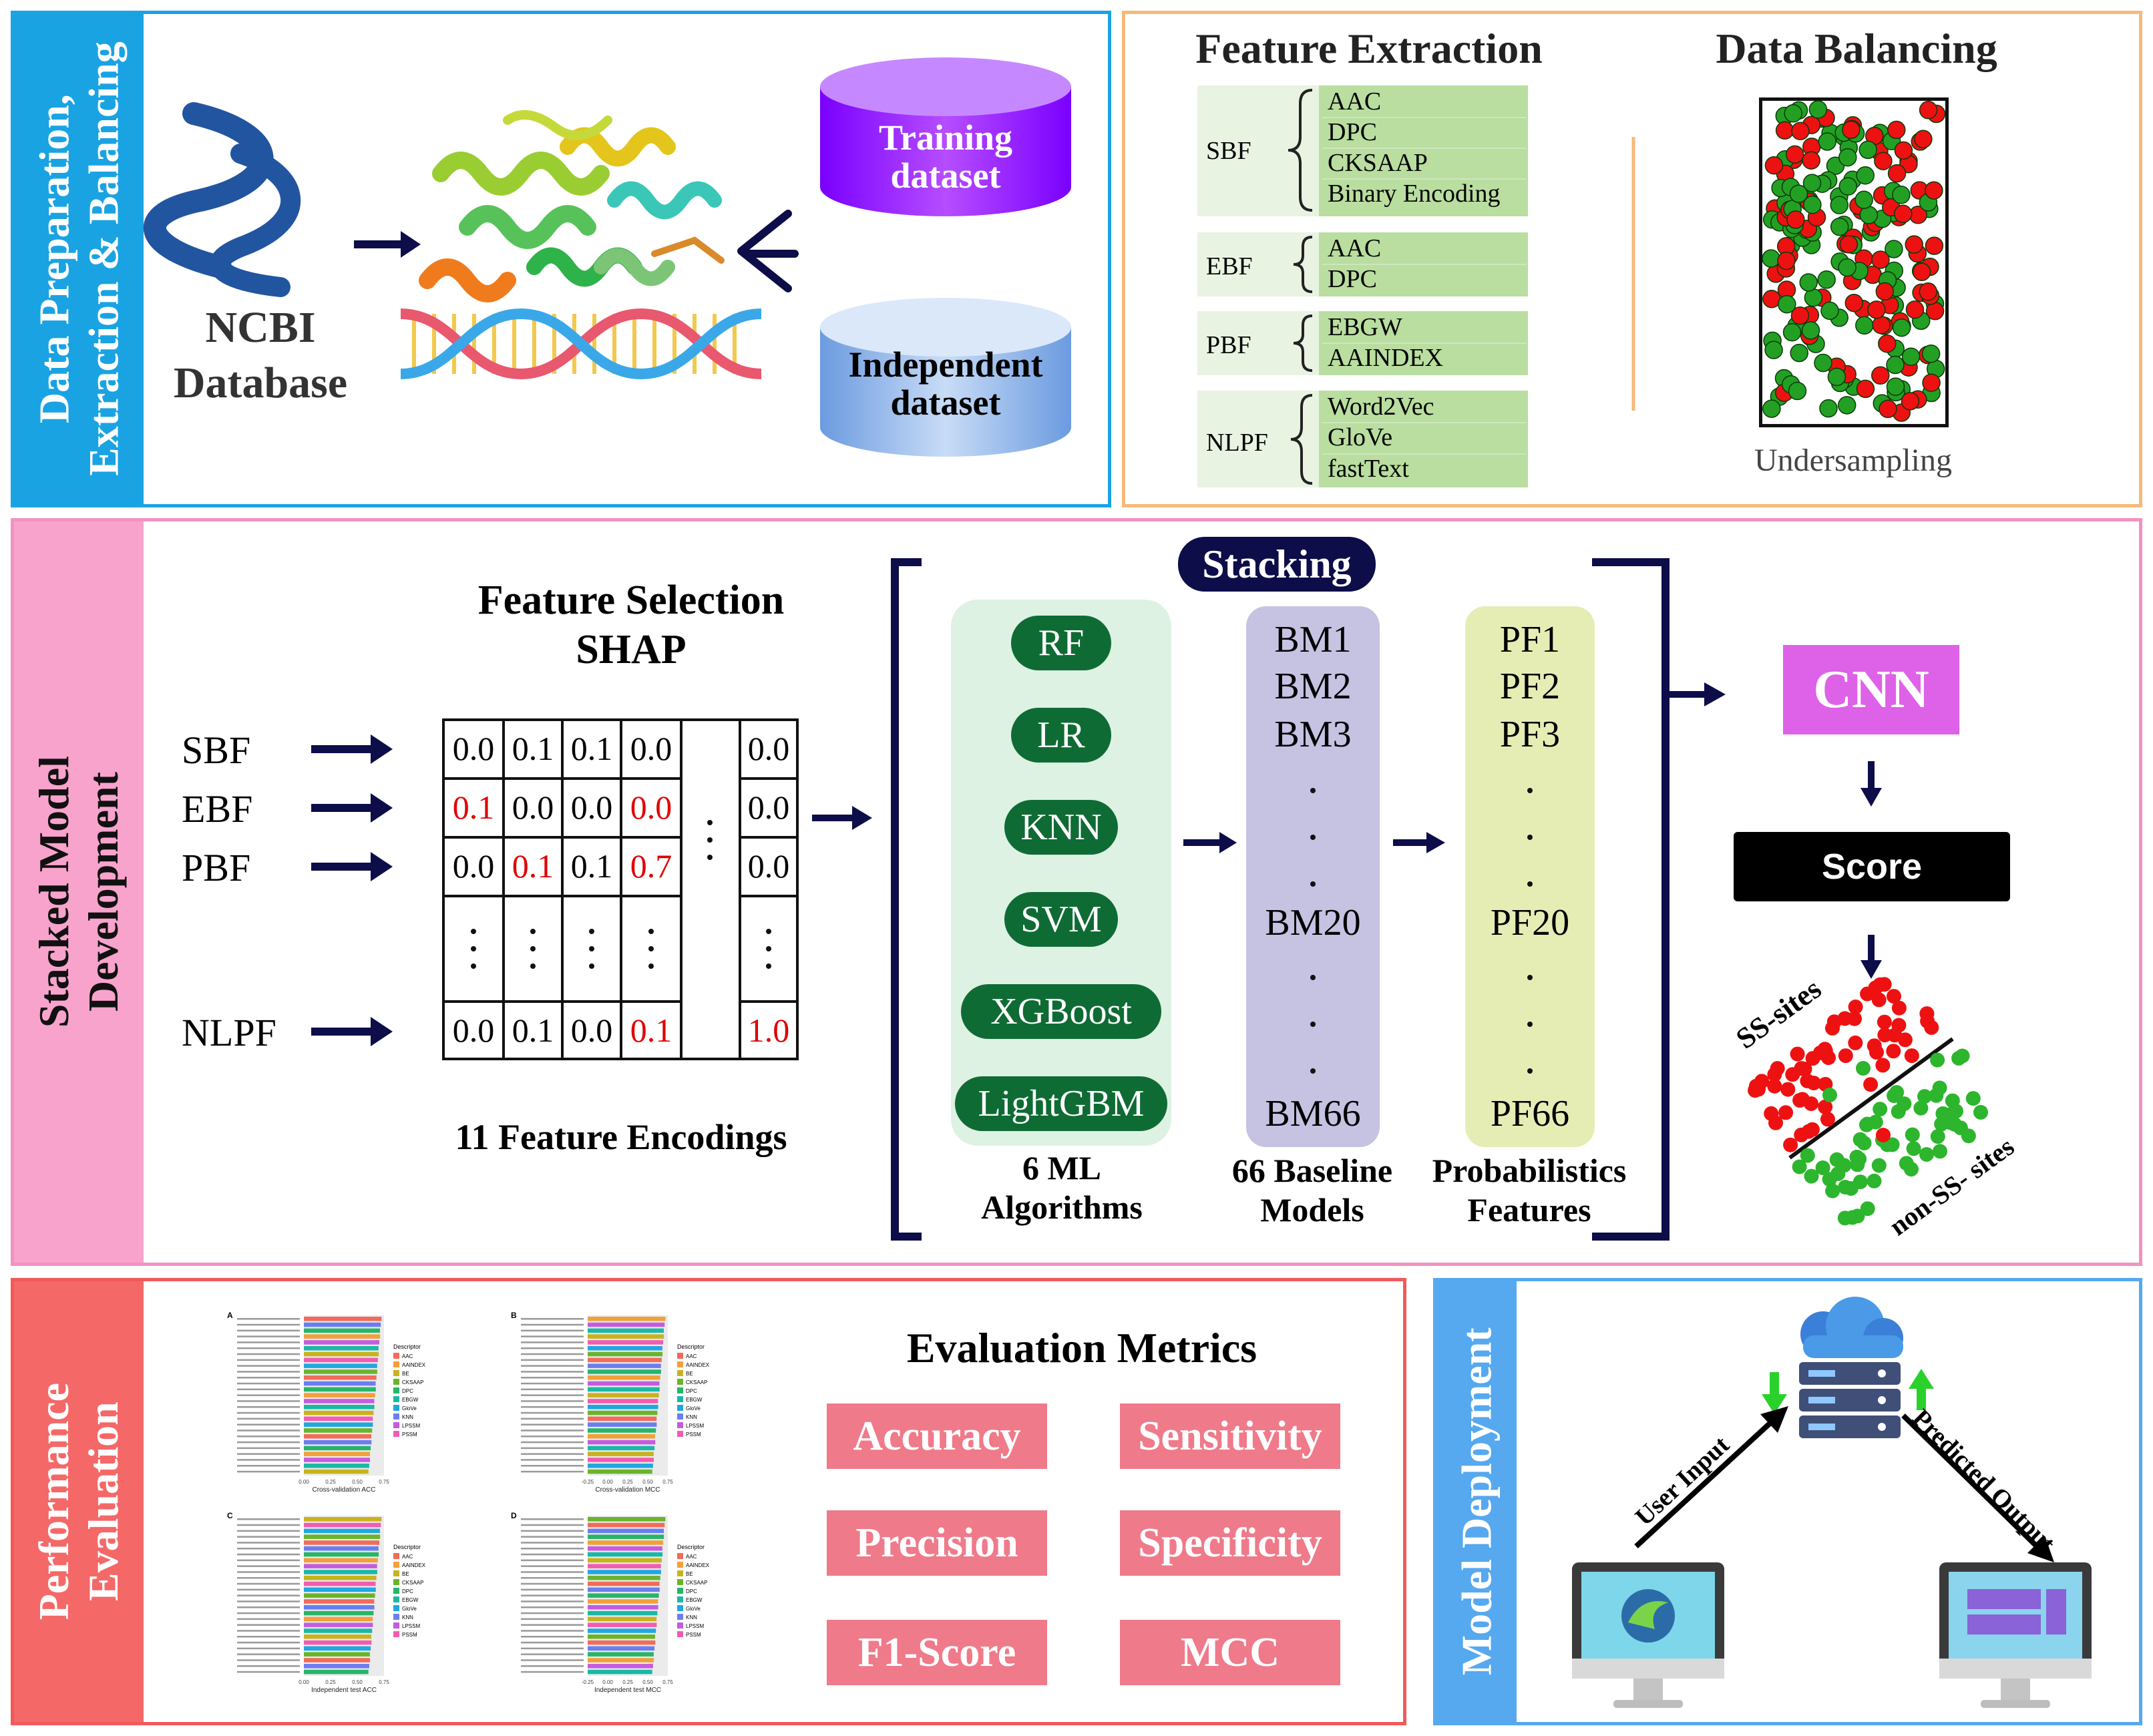 The image size is (2153, 1736). Describe the element at coordinates (1313, 876) in the screenshot. I see `baseline-column` at that location.